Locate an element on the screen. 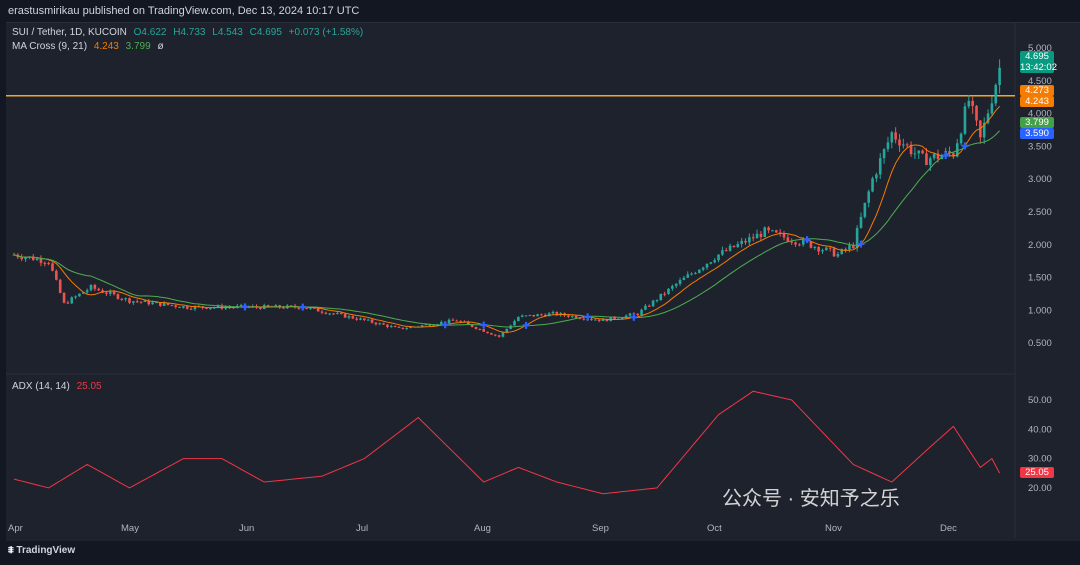 This screenshot has height=565, width=1080. time-tick: May is located at coordinates (130, 528).